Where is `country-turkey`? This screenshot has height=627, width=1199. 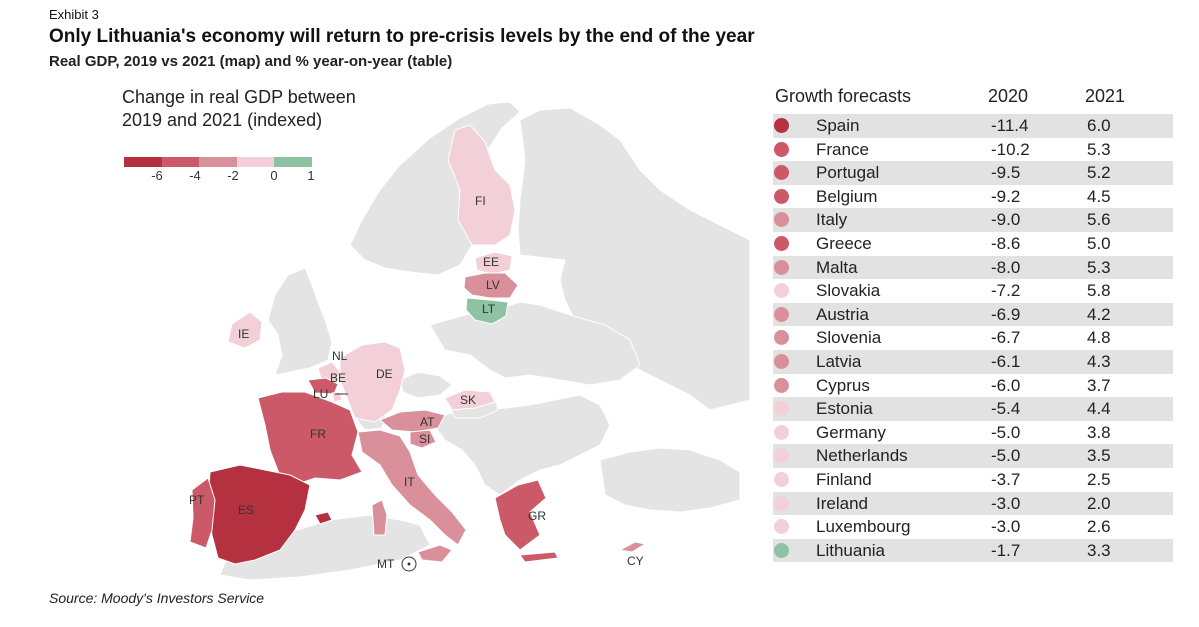 country-turkey is located at coordinates (670, 480).